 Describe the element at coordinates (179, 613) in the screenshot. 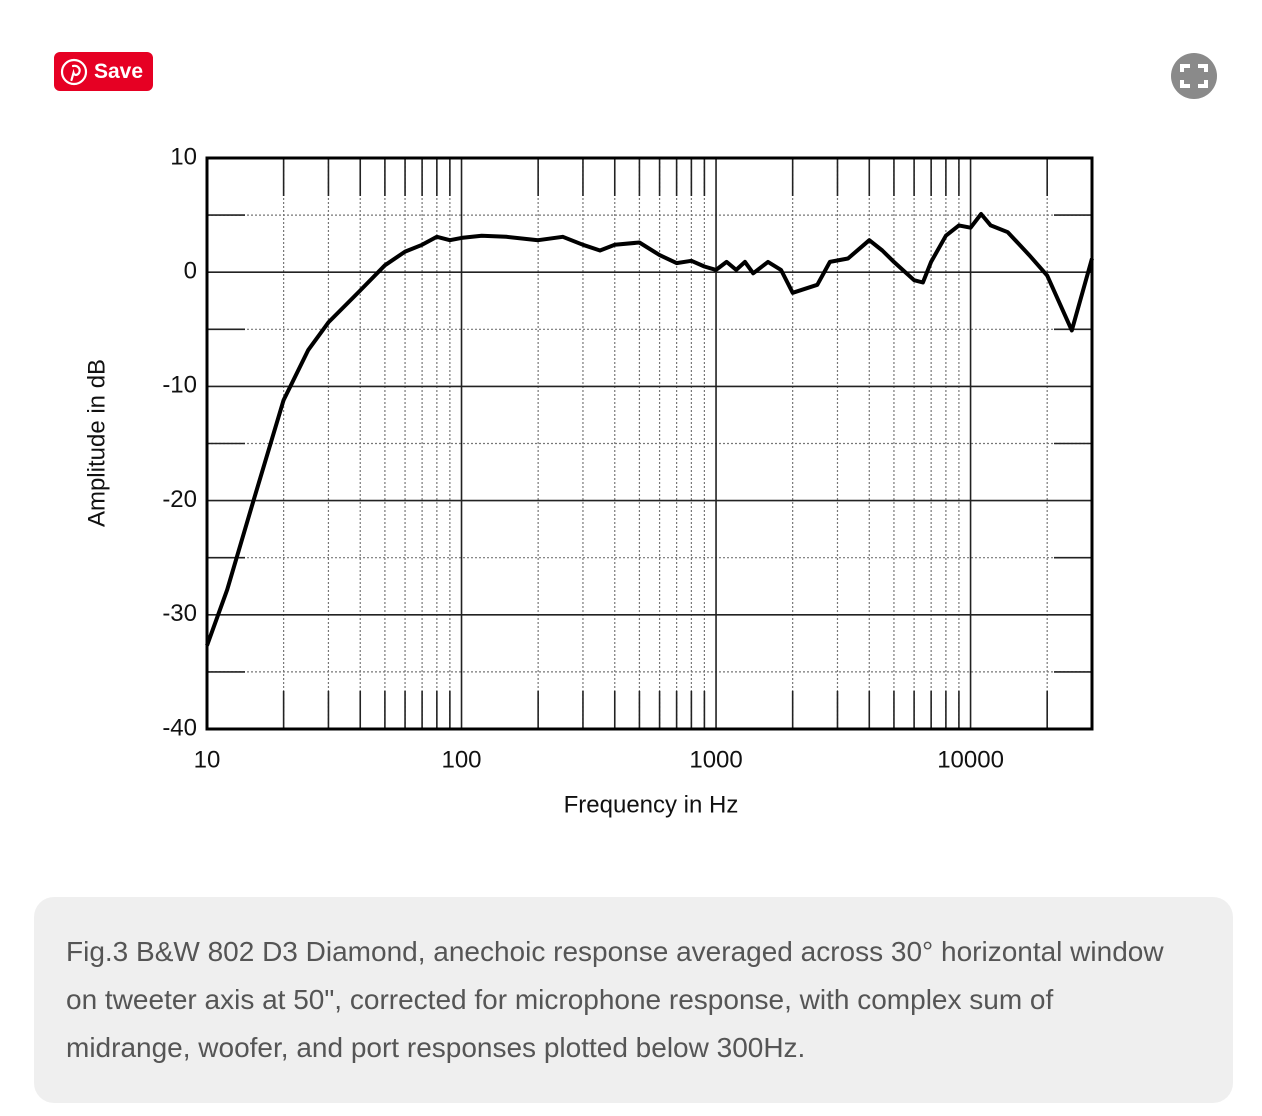

I see `y-tick-label: -30` at that location.